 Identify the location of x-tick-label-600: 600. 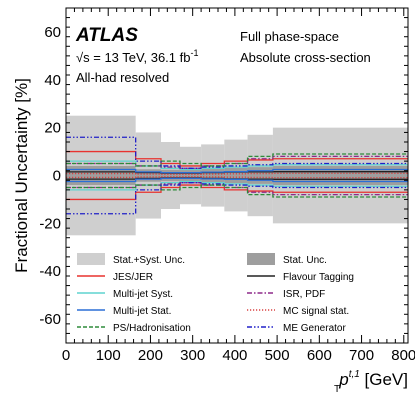
(319, 355).